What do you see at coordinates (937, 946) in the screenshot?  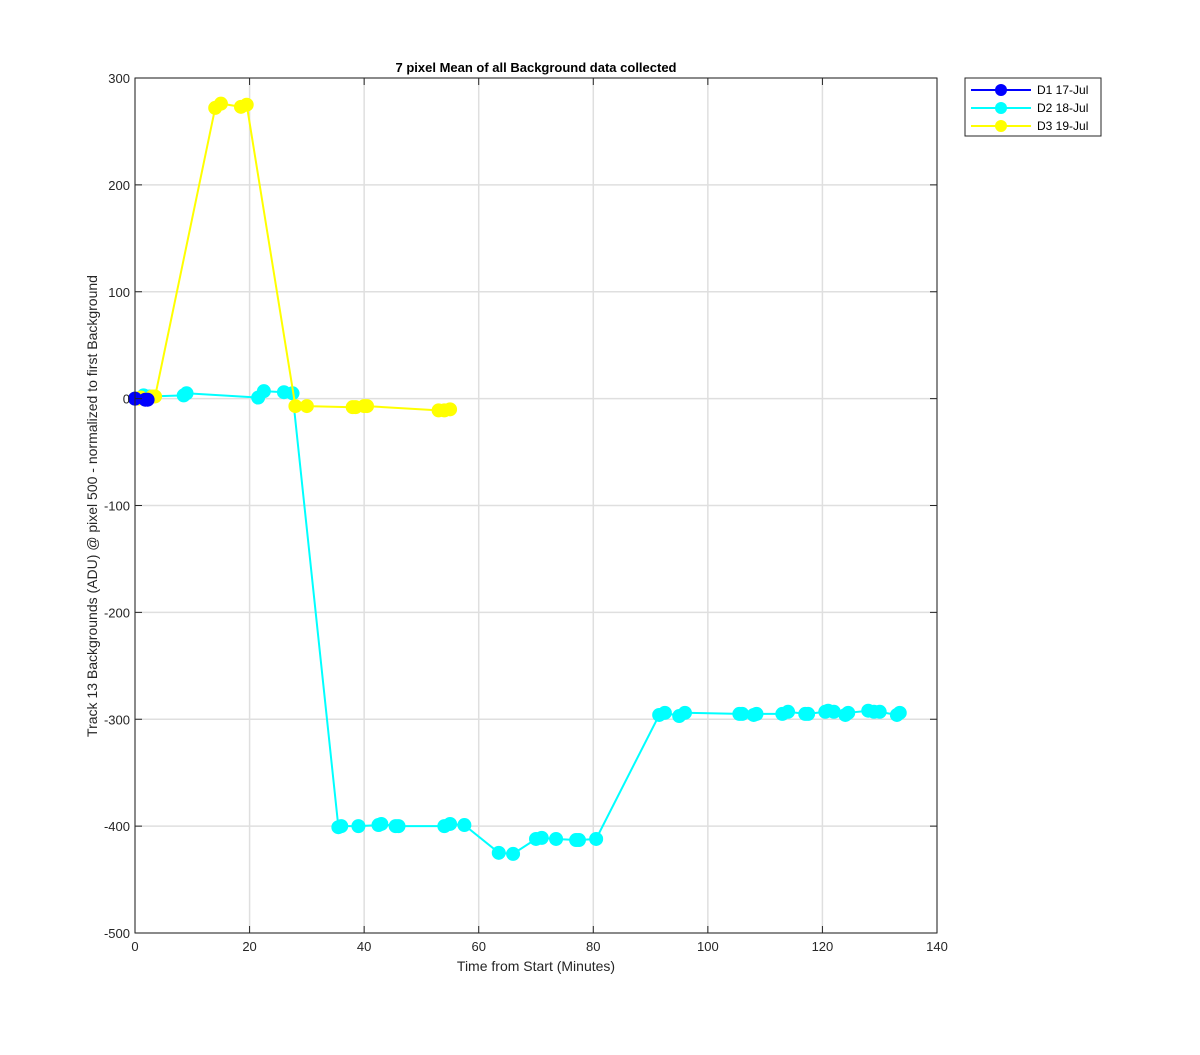 I see `x-tick-label: 140` at bounding box center [937, 946].